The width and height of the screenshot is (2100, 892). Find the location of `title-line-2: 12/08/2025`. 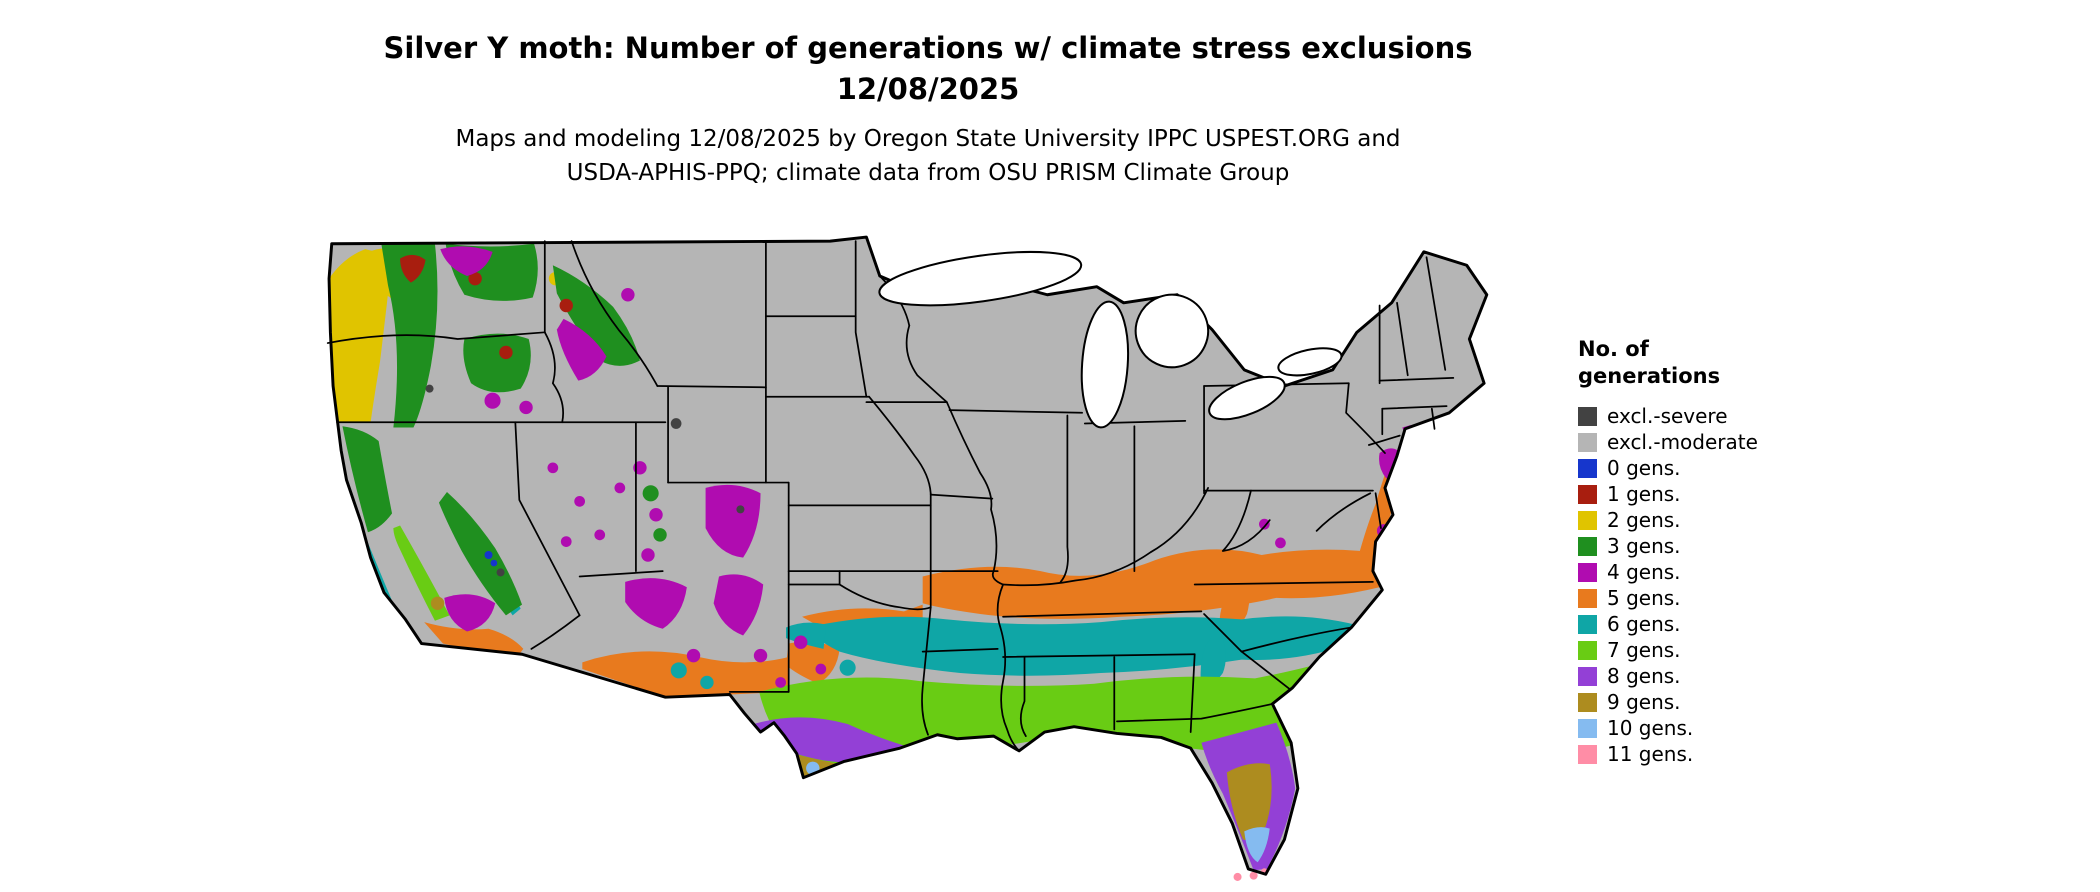

title-line-2: 12/08/2025 is located at coordinates (928, 89).